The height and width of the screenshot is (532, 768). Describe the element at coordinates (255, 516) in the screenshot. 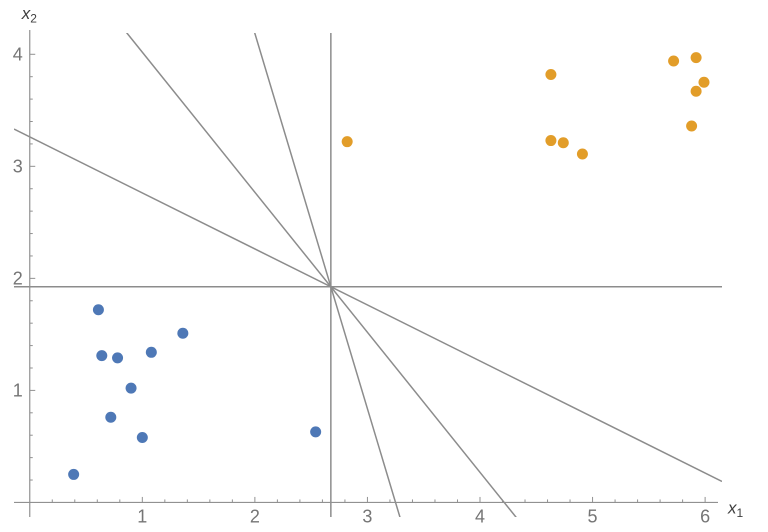

I see `x-tick-label: 2` at that location.